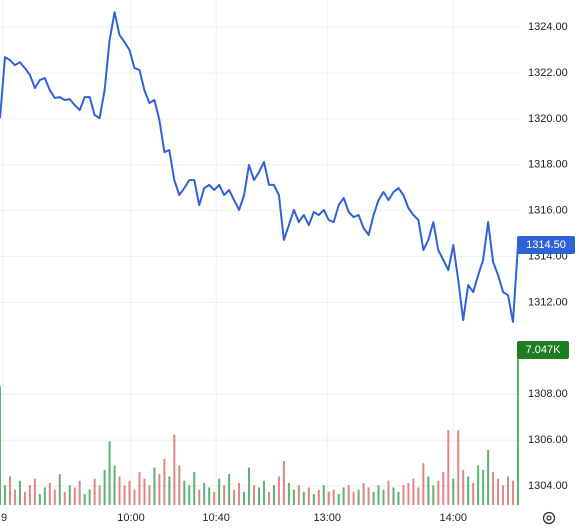 The image size is (579, 529). I want to click on settings-icon, so click(549, 518).